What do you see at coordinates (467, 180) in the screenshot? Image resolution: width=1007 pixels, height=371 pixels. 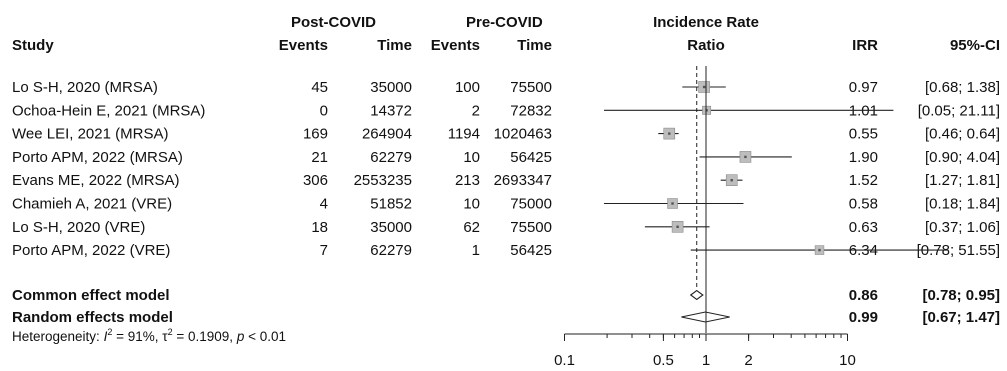 I see `events-pre: 213` at bounding box center [467, 180].